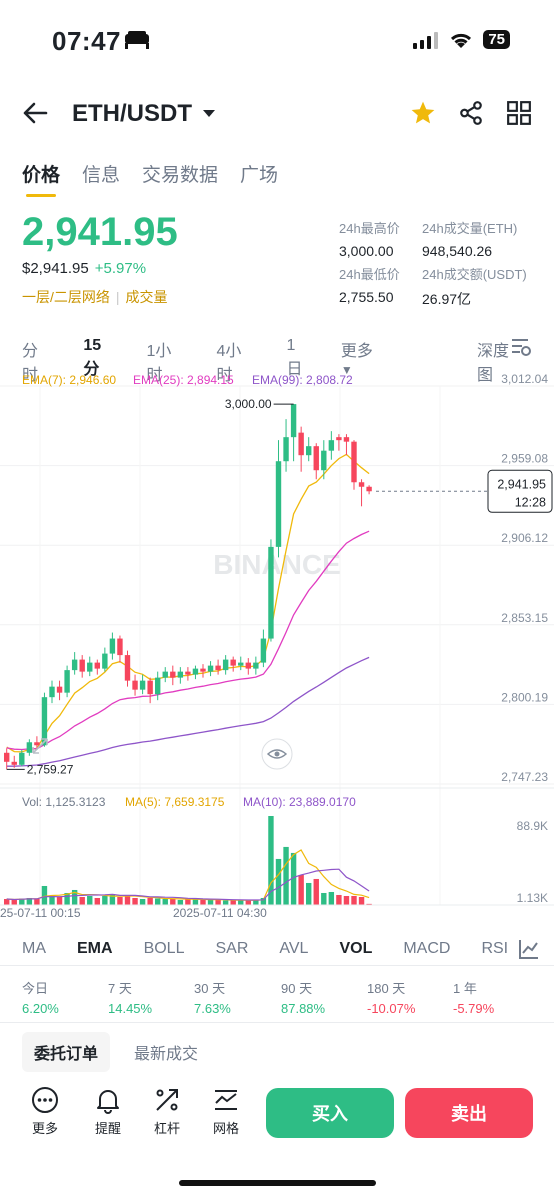 The width and height of the screenshot is (554, 1200). What do you see at coordinates (41, 178) in the screenshot?
I see `tab-price: 价格` at bounding box center [41, 178].